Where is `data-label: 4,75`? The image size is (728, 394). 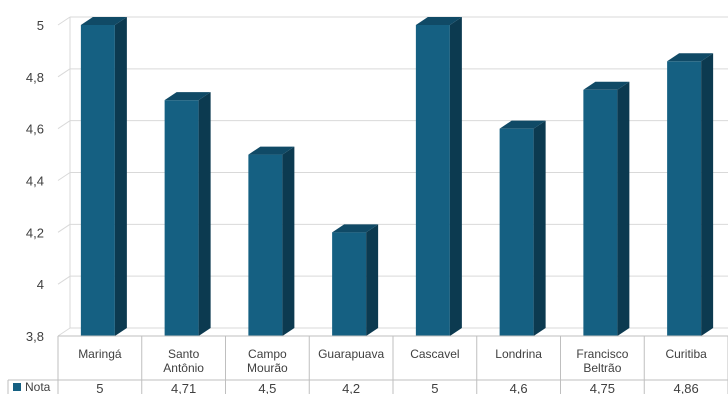 data-label: 4,75 is located at coordinates (602, 387).